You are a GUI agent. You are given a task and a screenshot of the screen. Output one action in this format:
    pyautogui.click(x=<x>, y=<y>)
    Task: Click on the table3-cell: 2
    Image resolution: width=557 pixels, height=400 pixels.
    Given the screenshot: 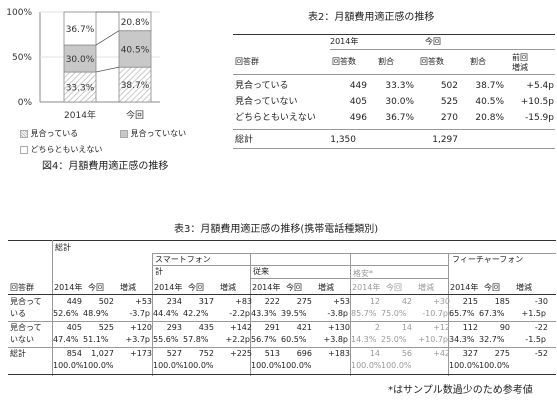 What is the action you would take?
    pyautogui.click(x=377, y=327)
    